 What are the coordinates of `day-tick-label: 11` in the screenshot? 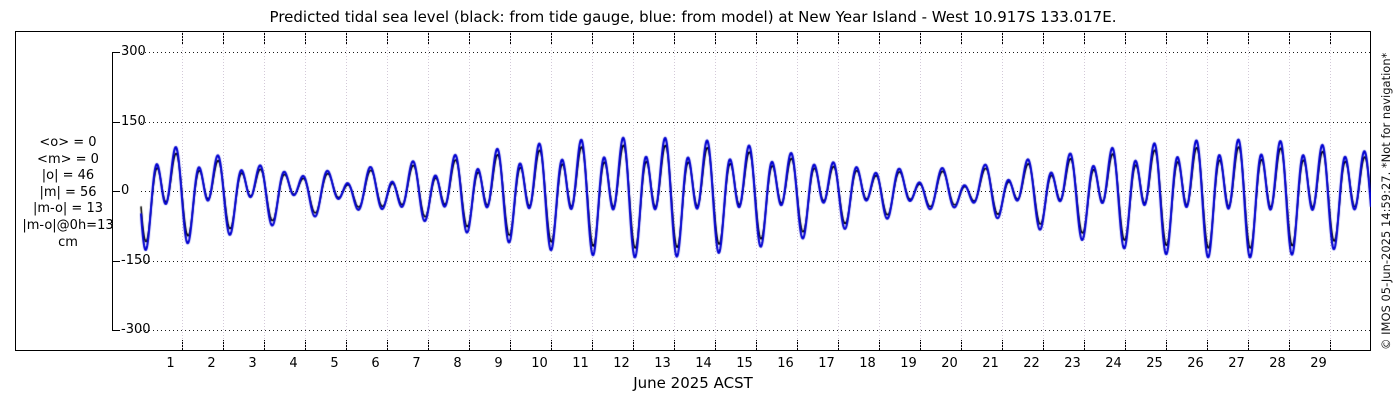 It's located at (580, 363).